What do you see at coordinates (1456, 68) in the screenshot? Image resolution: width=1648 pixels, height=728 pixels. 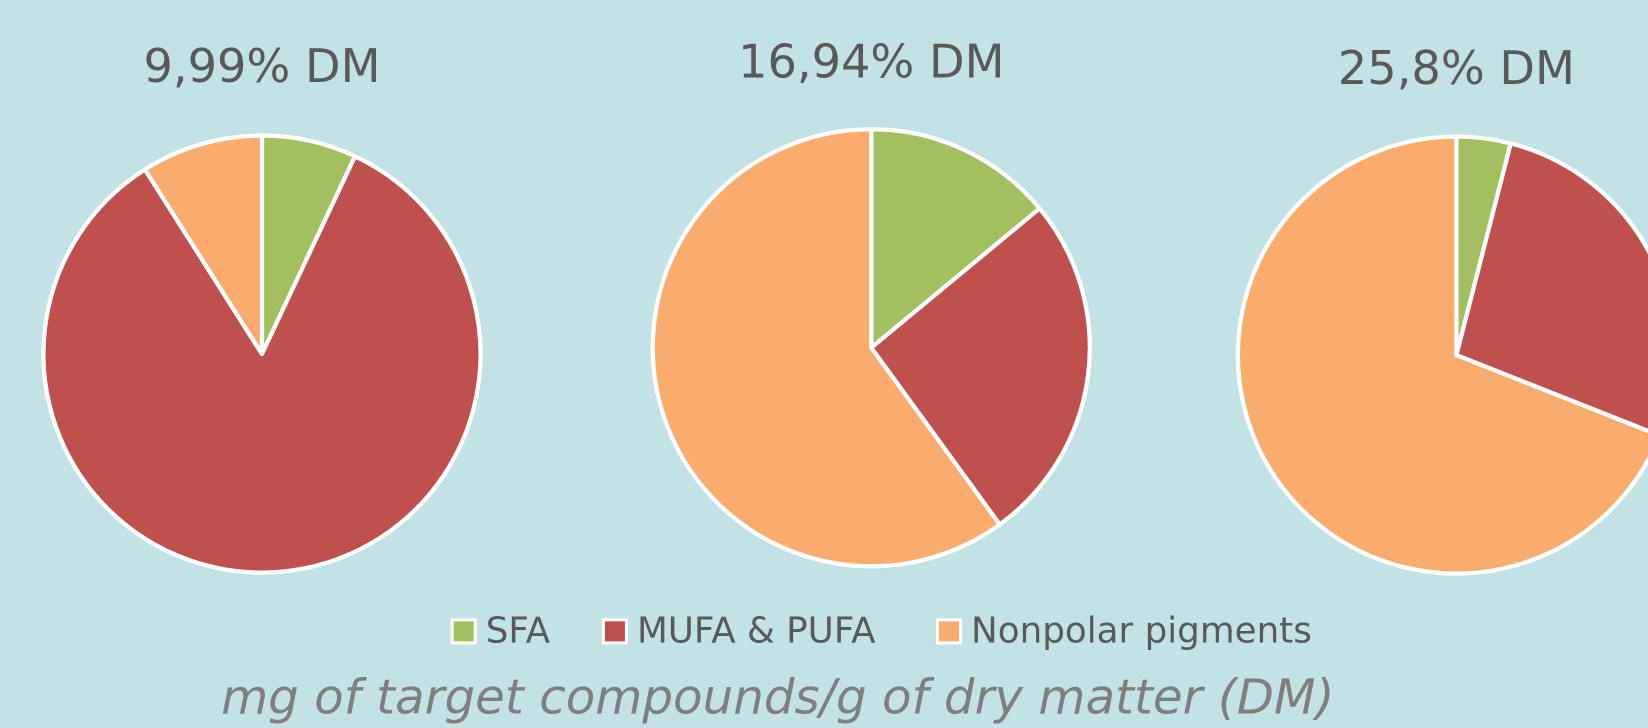 I see `pie-title: 25,8% DM` at bounding box center [1456, 68].